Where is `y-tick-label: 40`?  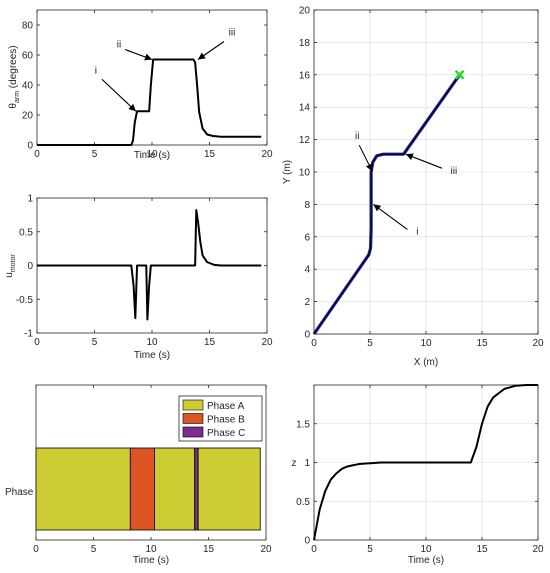 y-tick-label: 40 is located at coordinates (28, 86).